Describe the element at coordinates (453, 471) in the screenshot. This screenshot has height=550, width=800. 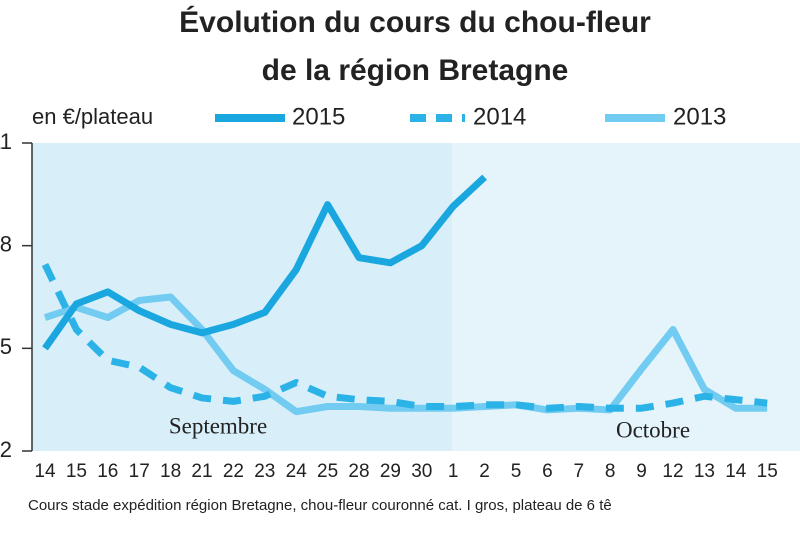
I see `x-tick-label: 1` at that location.